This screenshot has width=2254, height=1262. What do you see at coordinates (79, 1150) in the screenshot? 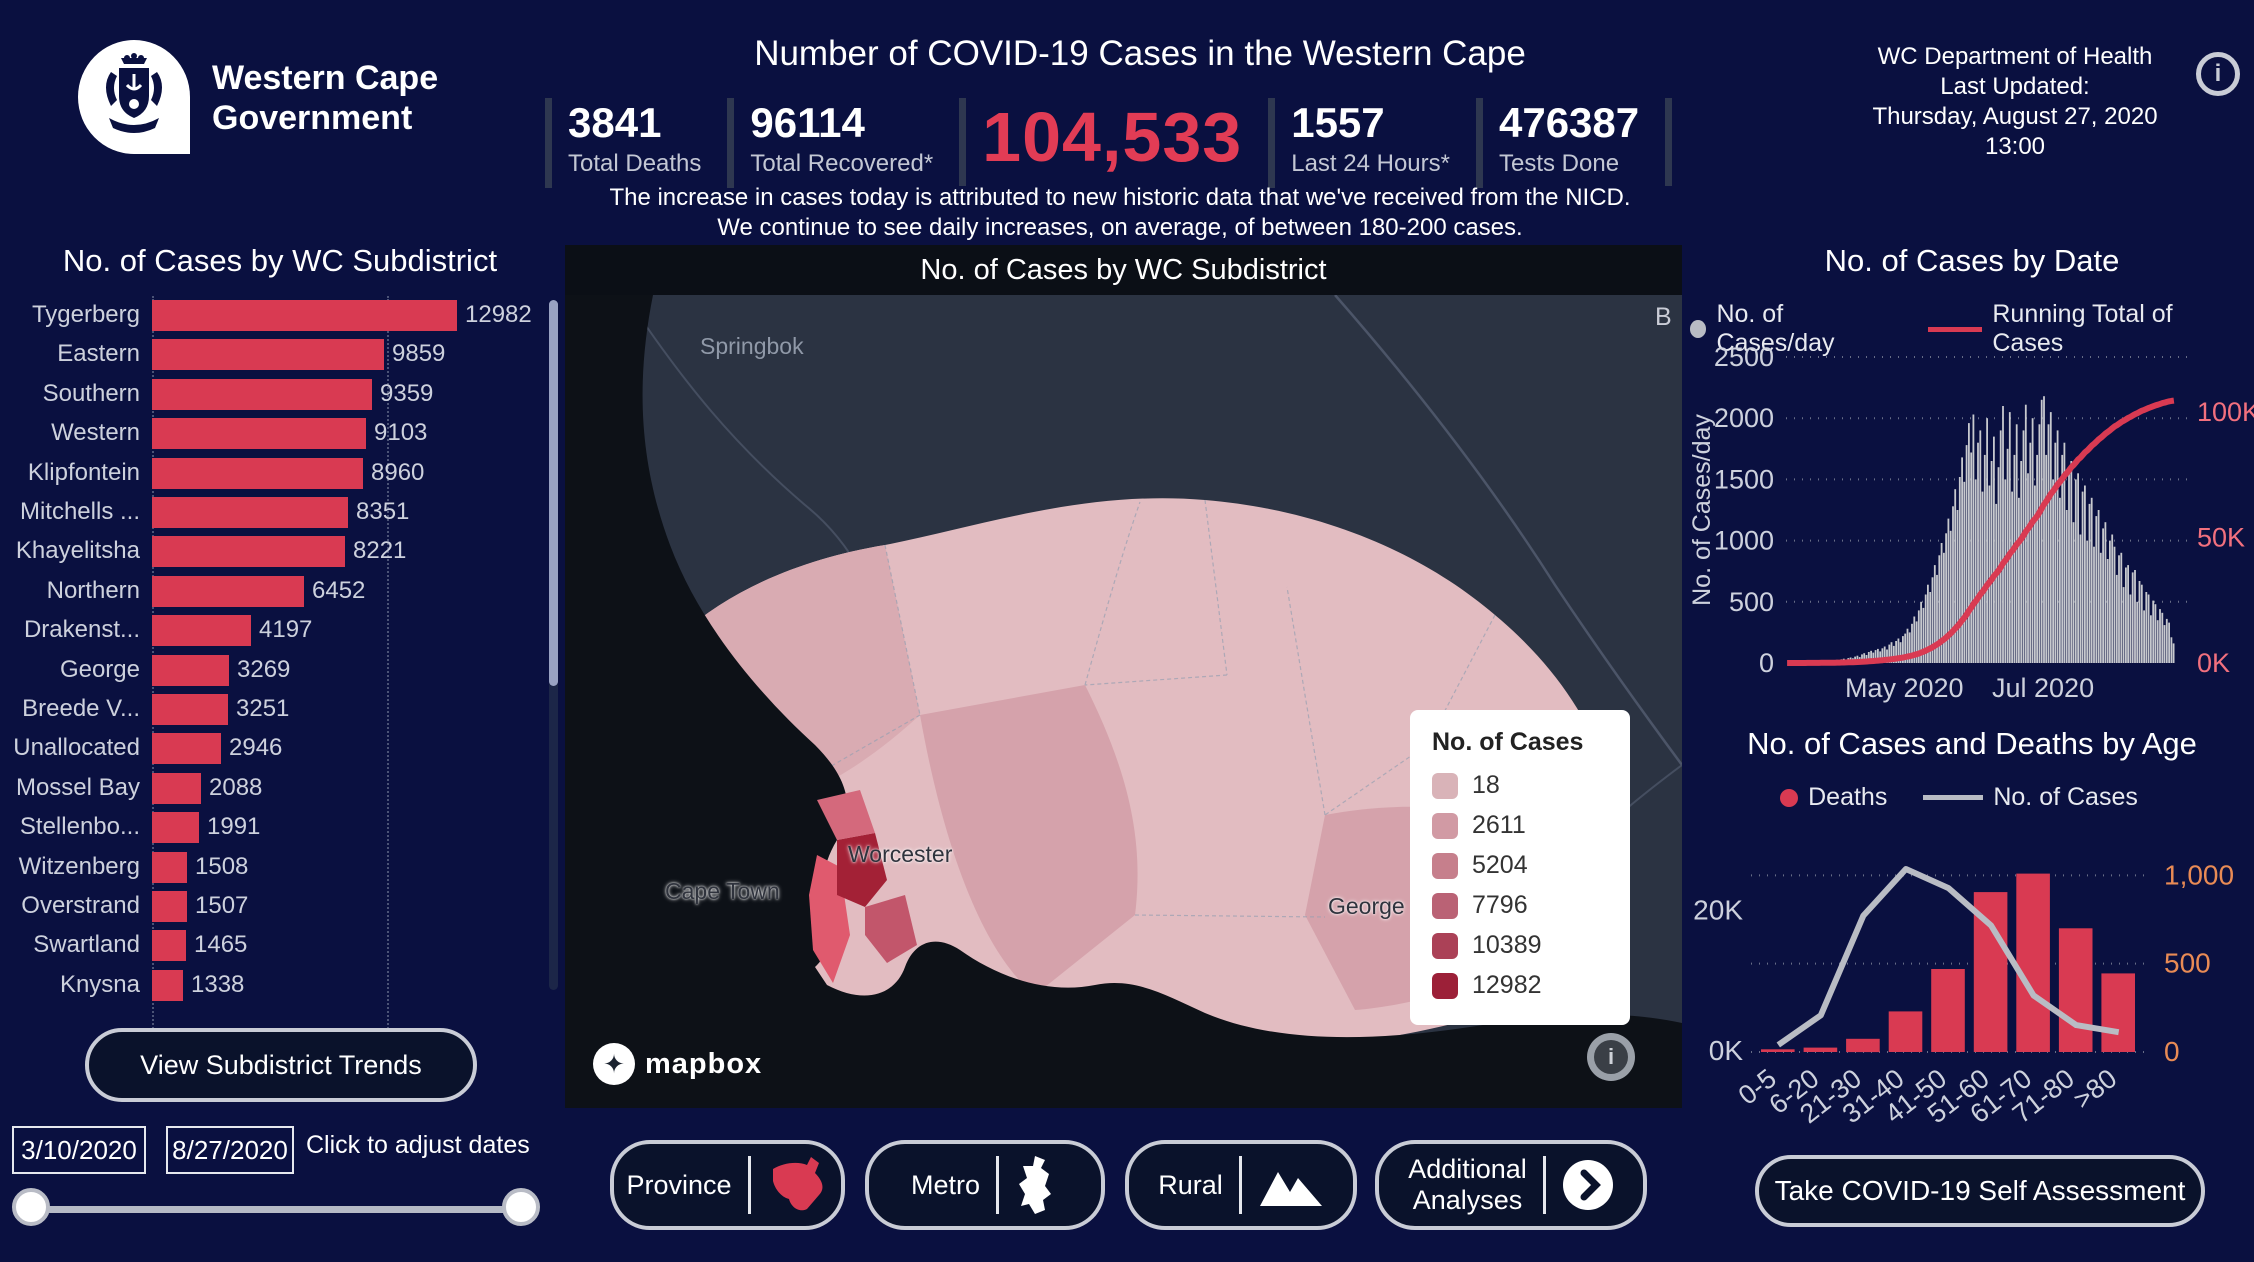
I see `date-from-input: 3/10/2020` at bounding box center [79, 1150].